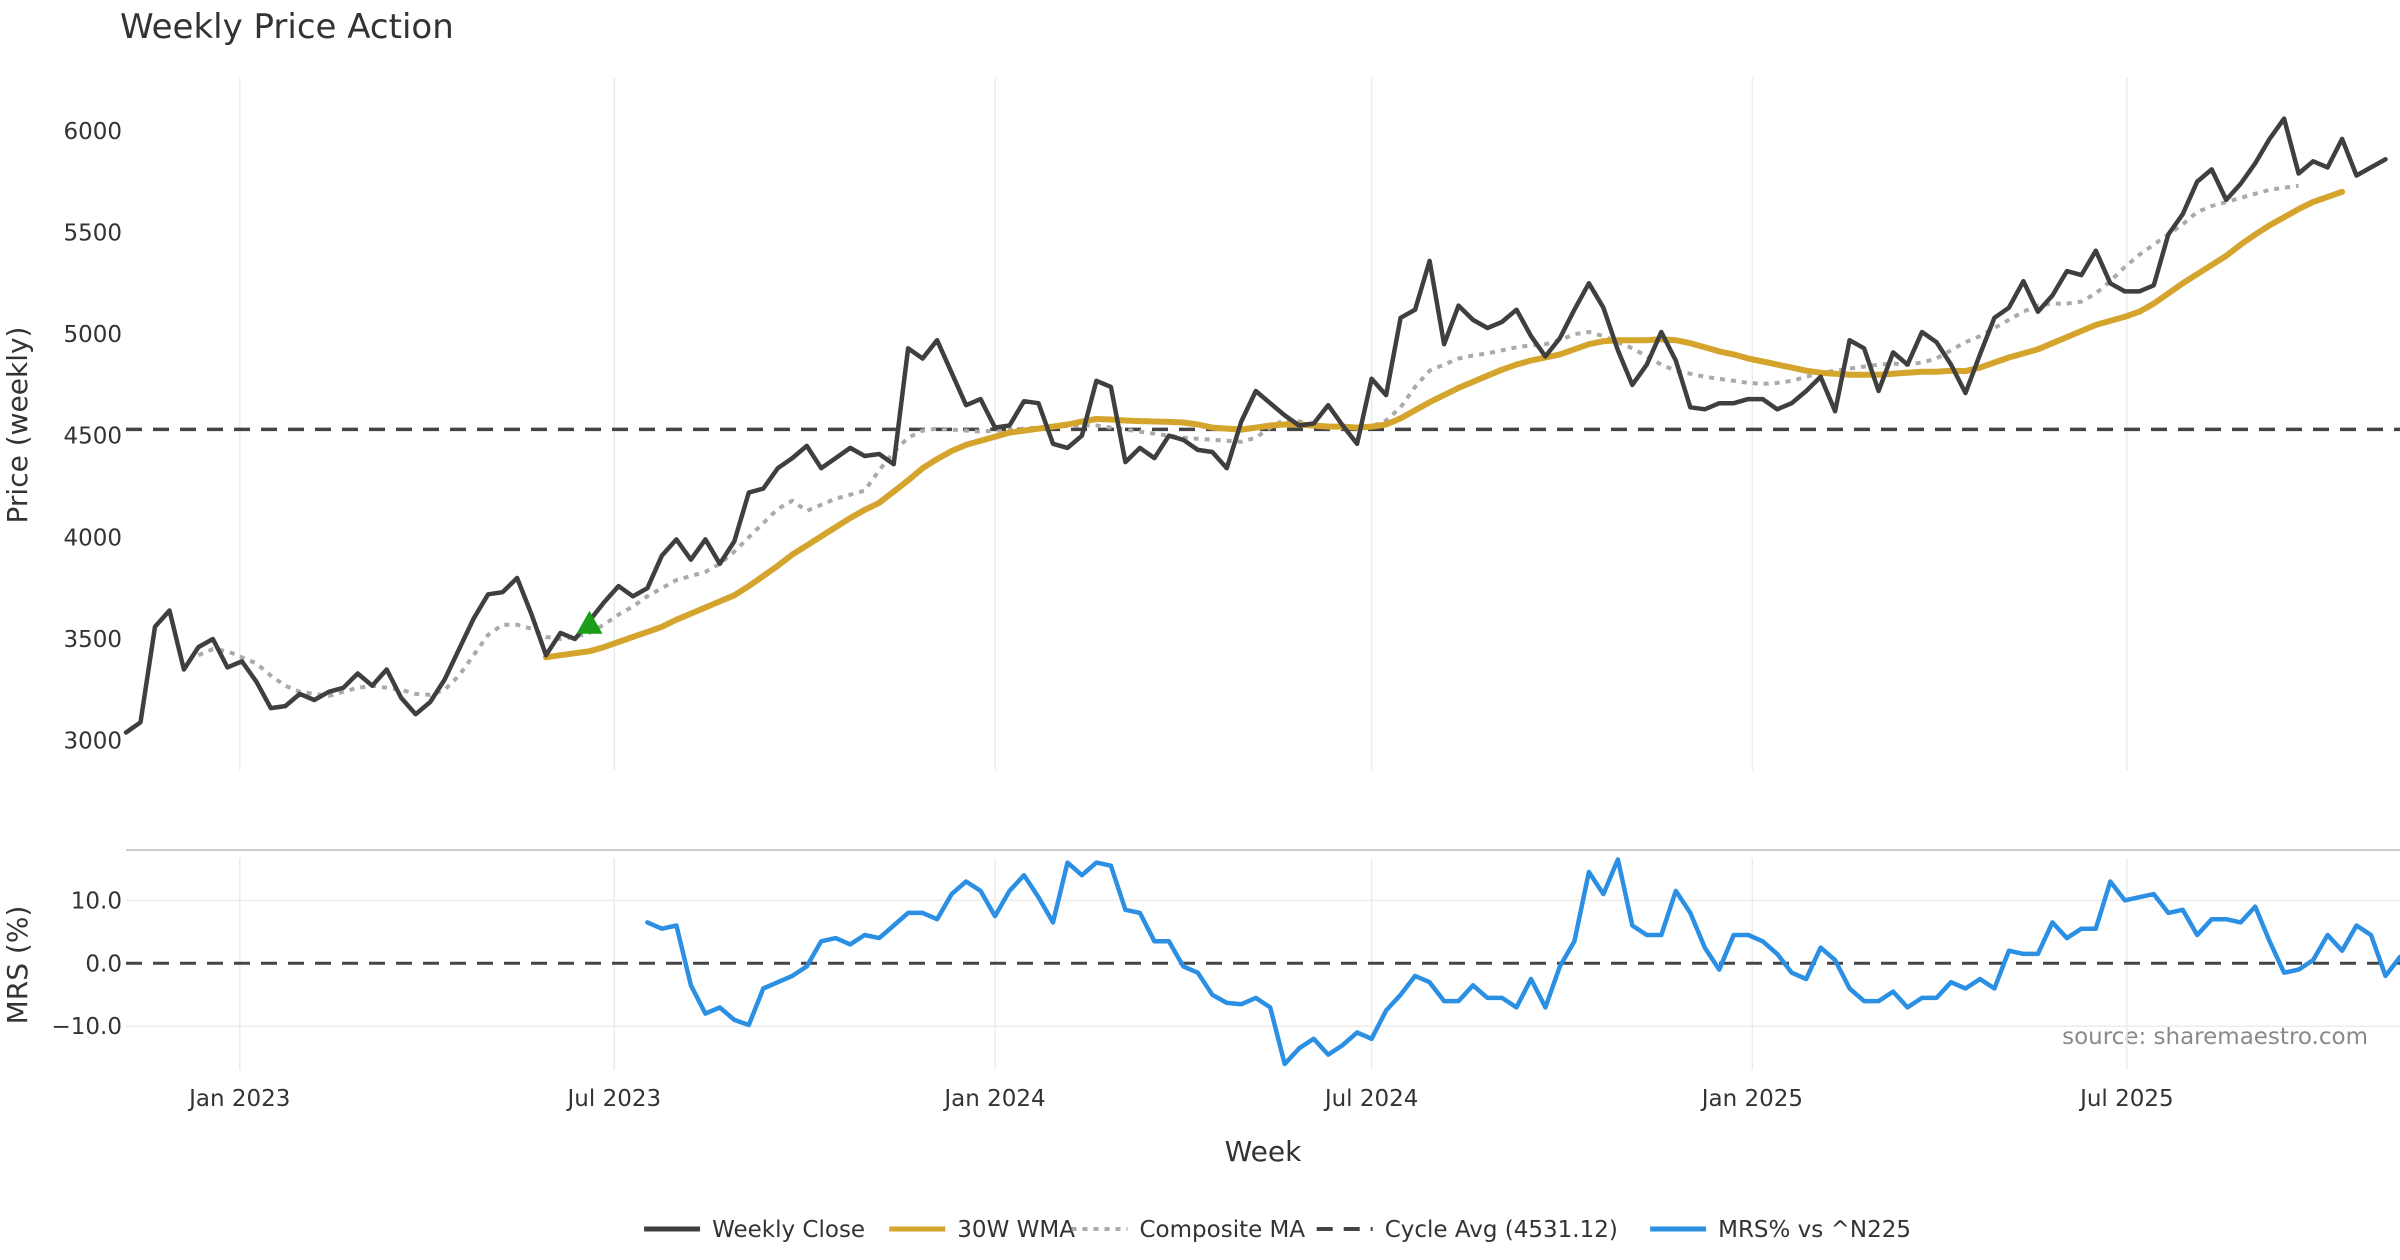 This screenshot has width=2400, height=1260. What do you see at coordinates (1263, 1151) in the screenshot?
I see `x-axis-label: Week` at bounding box center [1263, 1151].